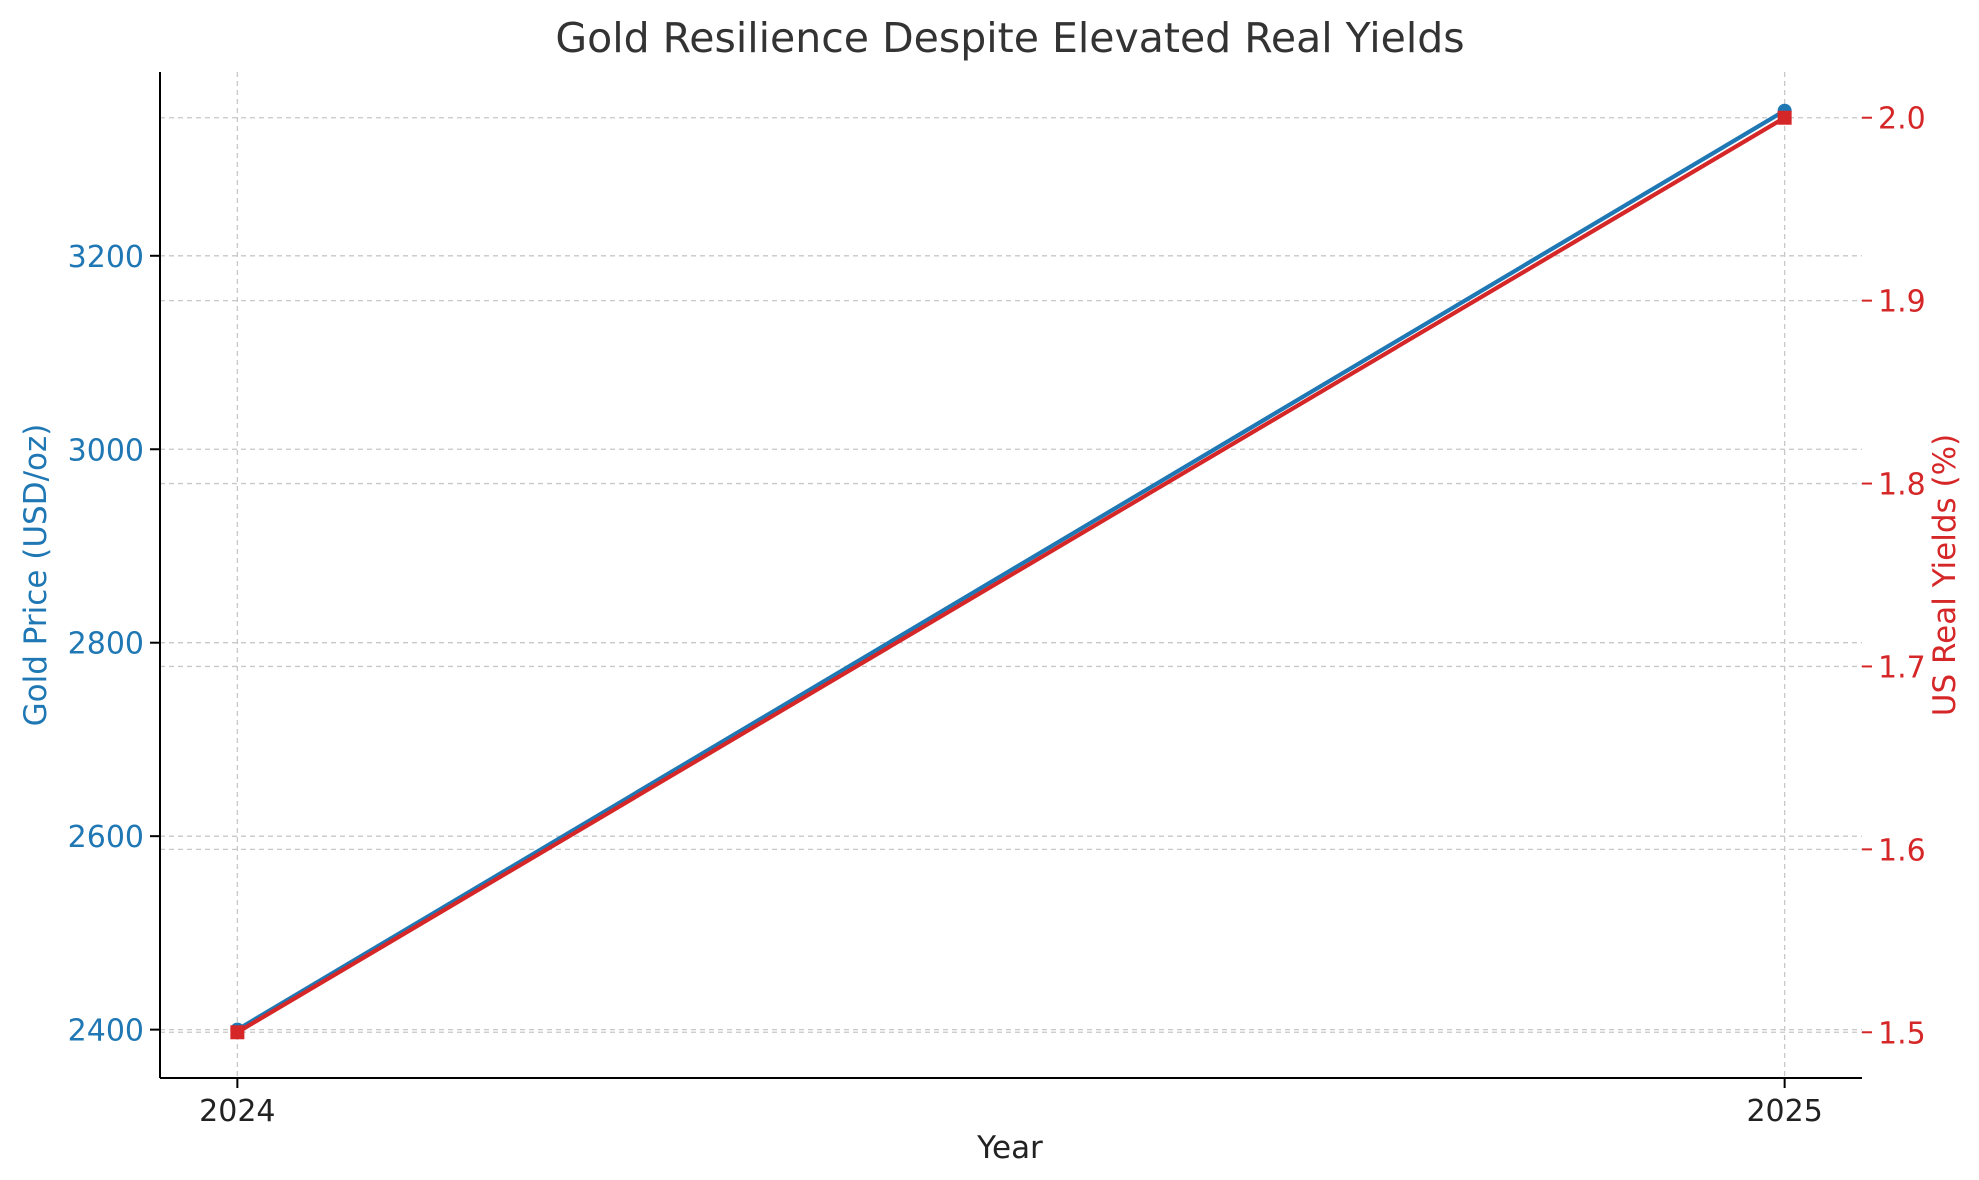  I want to click on left-y-tick-label: 2400, so click(106, 1031).